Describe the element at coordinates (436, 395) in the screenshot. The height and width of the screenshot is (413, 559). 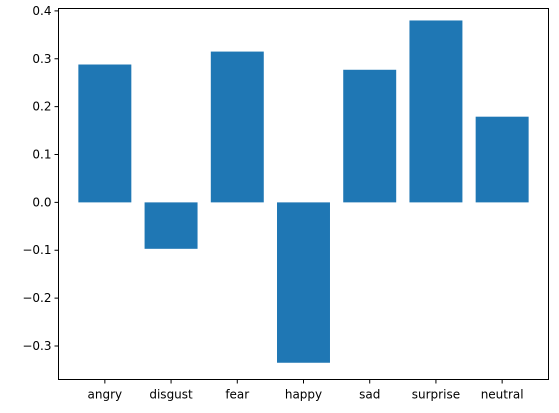
I see `x-tick-label-surprise: surprise` at that location.